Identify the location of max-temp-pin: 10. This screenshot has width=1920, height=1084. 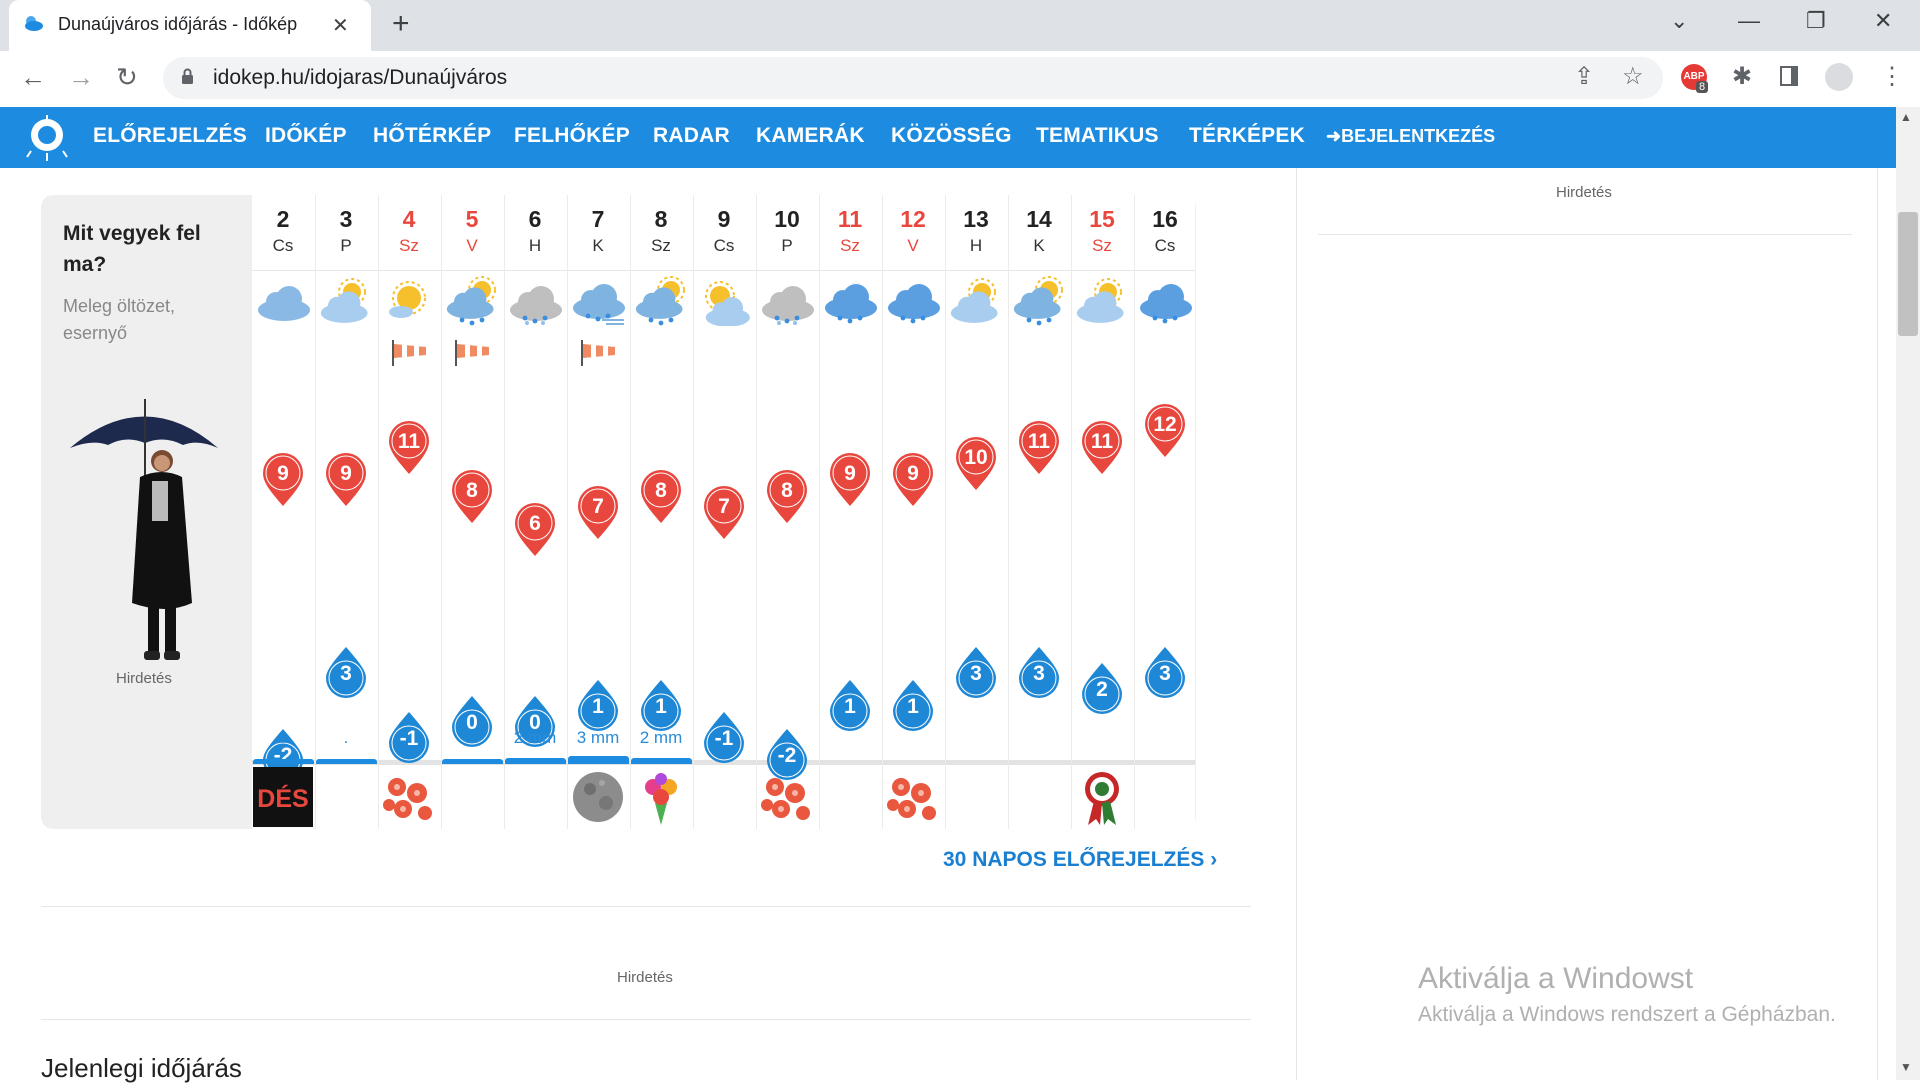
(976, 464).